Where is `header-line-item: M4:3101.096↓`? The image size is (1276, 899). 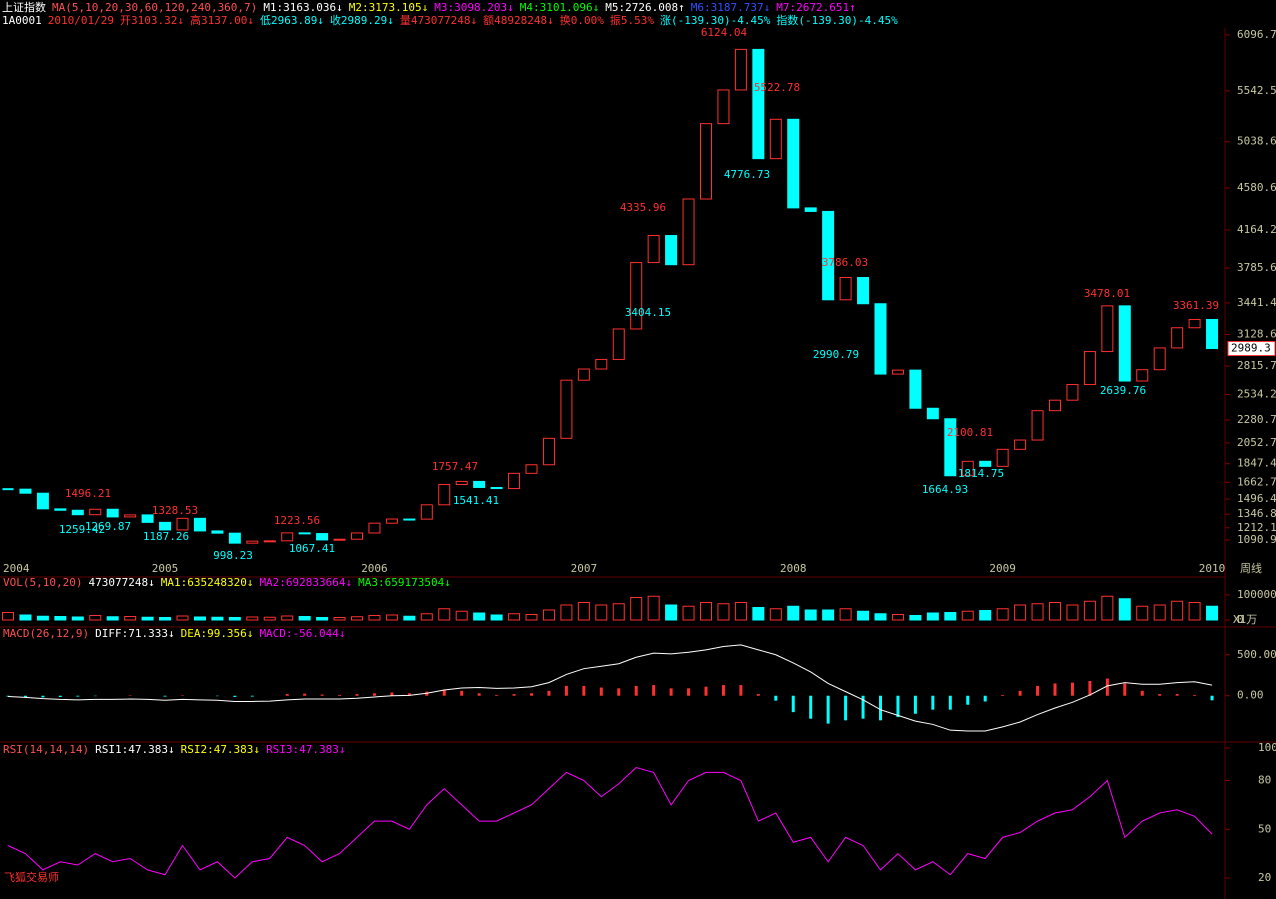 header-line-item: M4:3101.096↓ is located at coordinates (559, 7).